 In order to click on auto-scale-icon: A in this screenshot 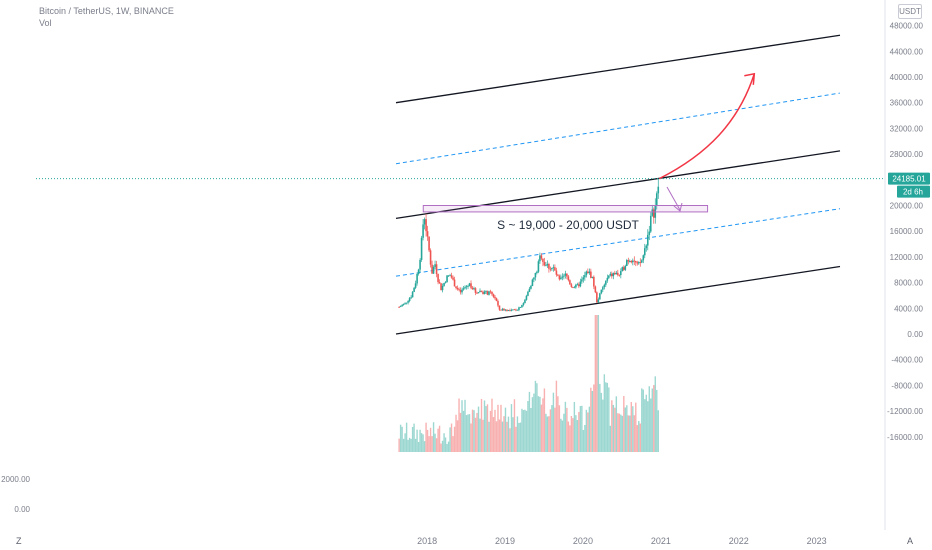, I will do `click(910, 541)`.